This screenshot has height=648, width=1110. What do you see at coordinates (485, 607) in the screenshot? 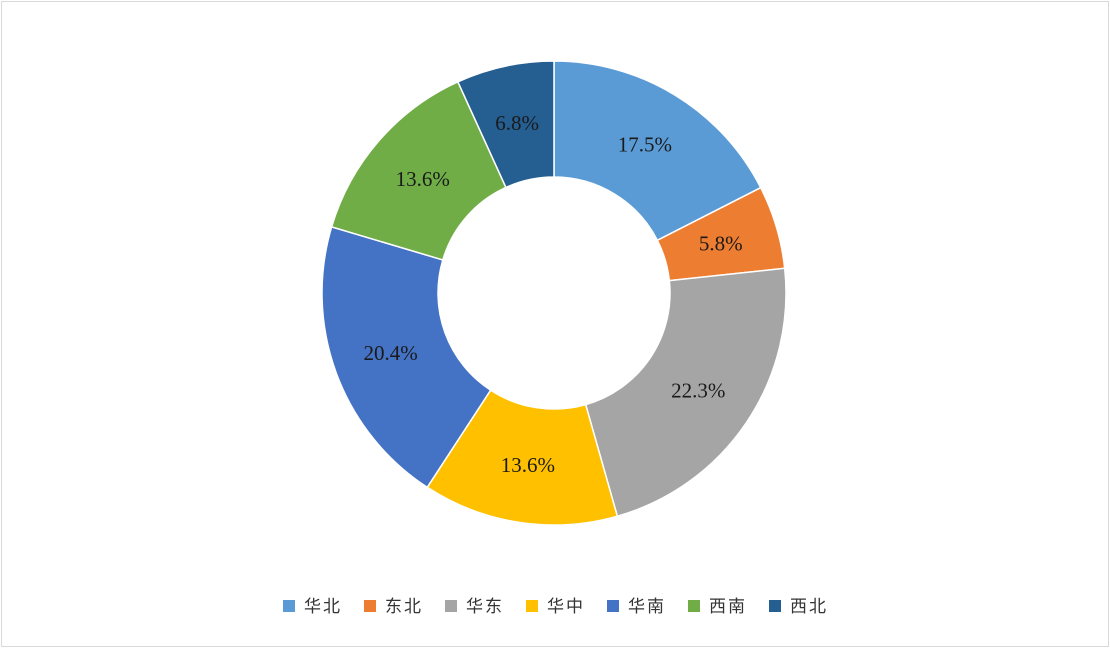
I see `legend-label-3: 华东` at bounding box center [485, 607].